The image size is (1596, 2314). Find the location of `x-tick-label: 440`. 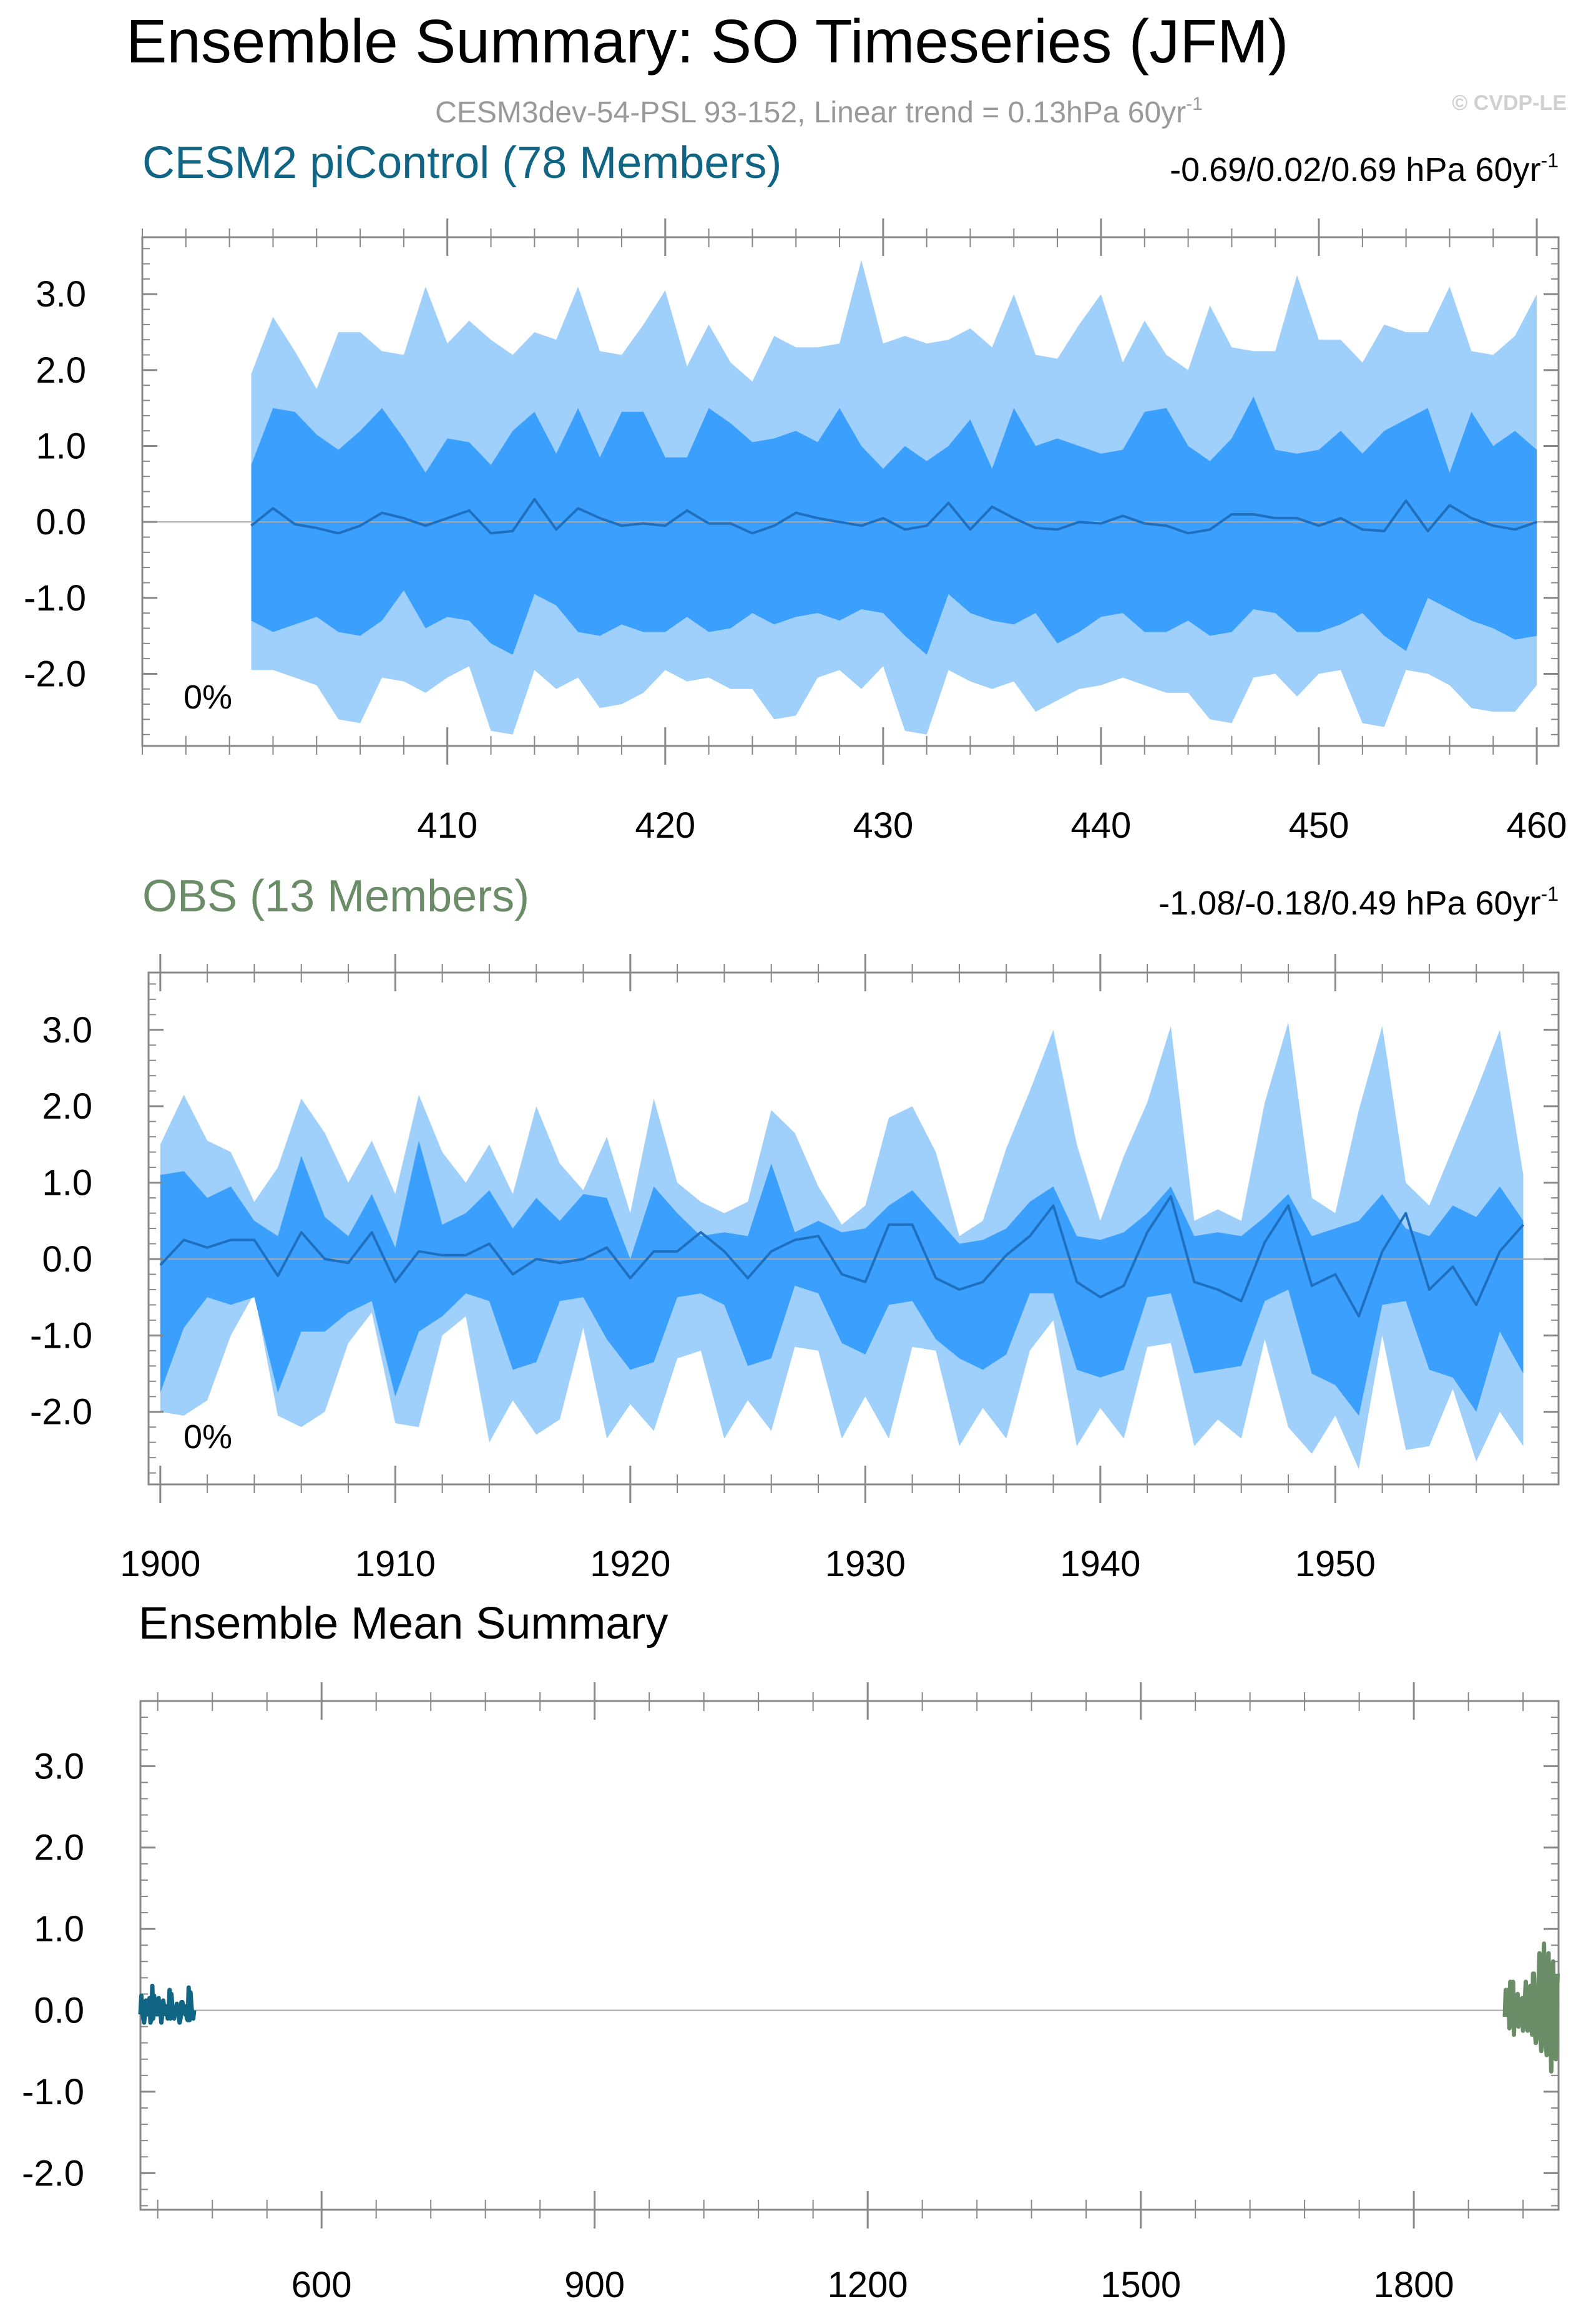

x-tick-label: 440 is located at coordinates (1101, 825).